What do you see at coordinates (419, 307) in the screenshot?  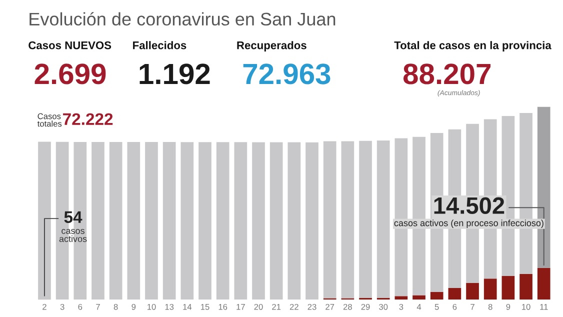 I see `x-tick-label: 4` at bounding box center [419, 307].